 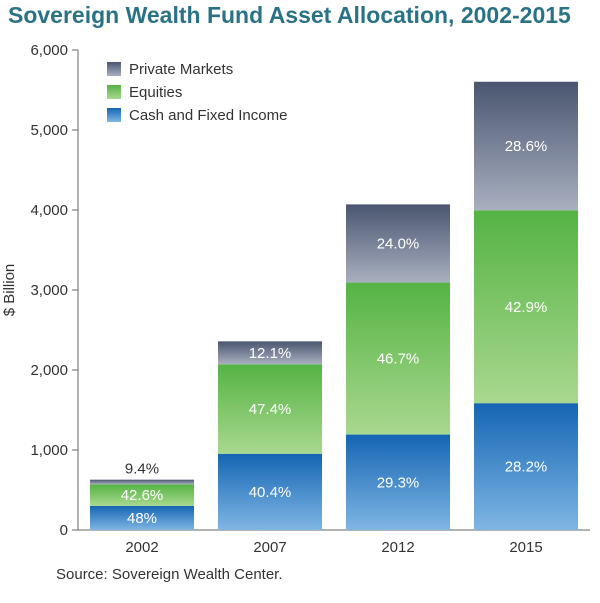 What do you see at coordinates (142, 469) in the screenshot?
I see `data-label: 9.4%` at bounding box center [142, 469].